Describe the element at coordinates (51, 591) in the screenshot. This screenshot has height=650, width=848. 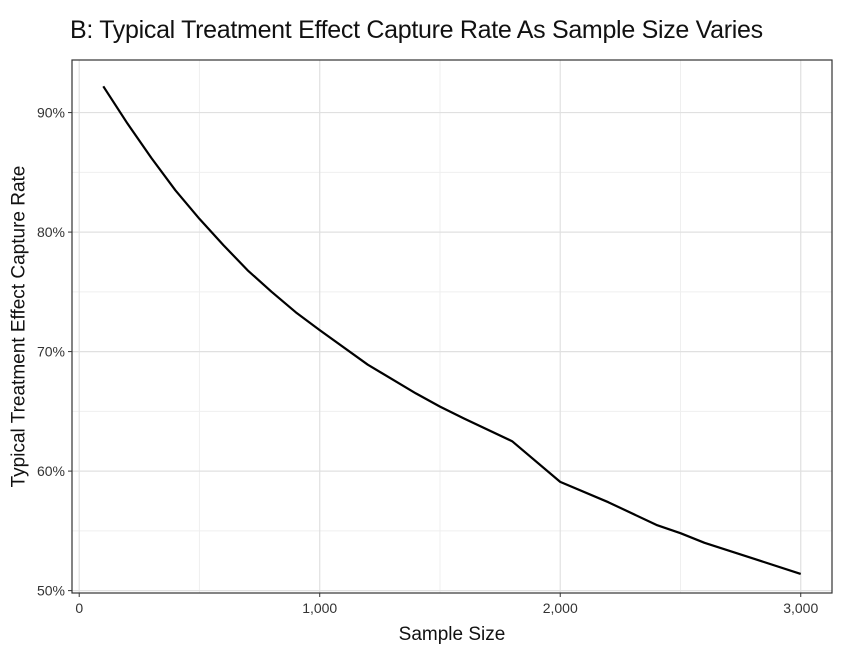
I see `y-tick-label: 50%` at that location.